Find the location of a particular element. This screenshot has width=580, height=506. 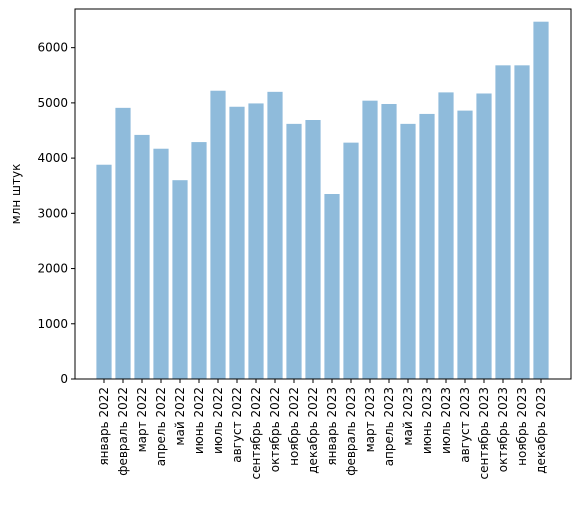

y-axis-label: млн штук is located at coordinates (16, 194).